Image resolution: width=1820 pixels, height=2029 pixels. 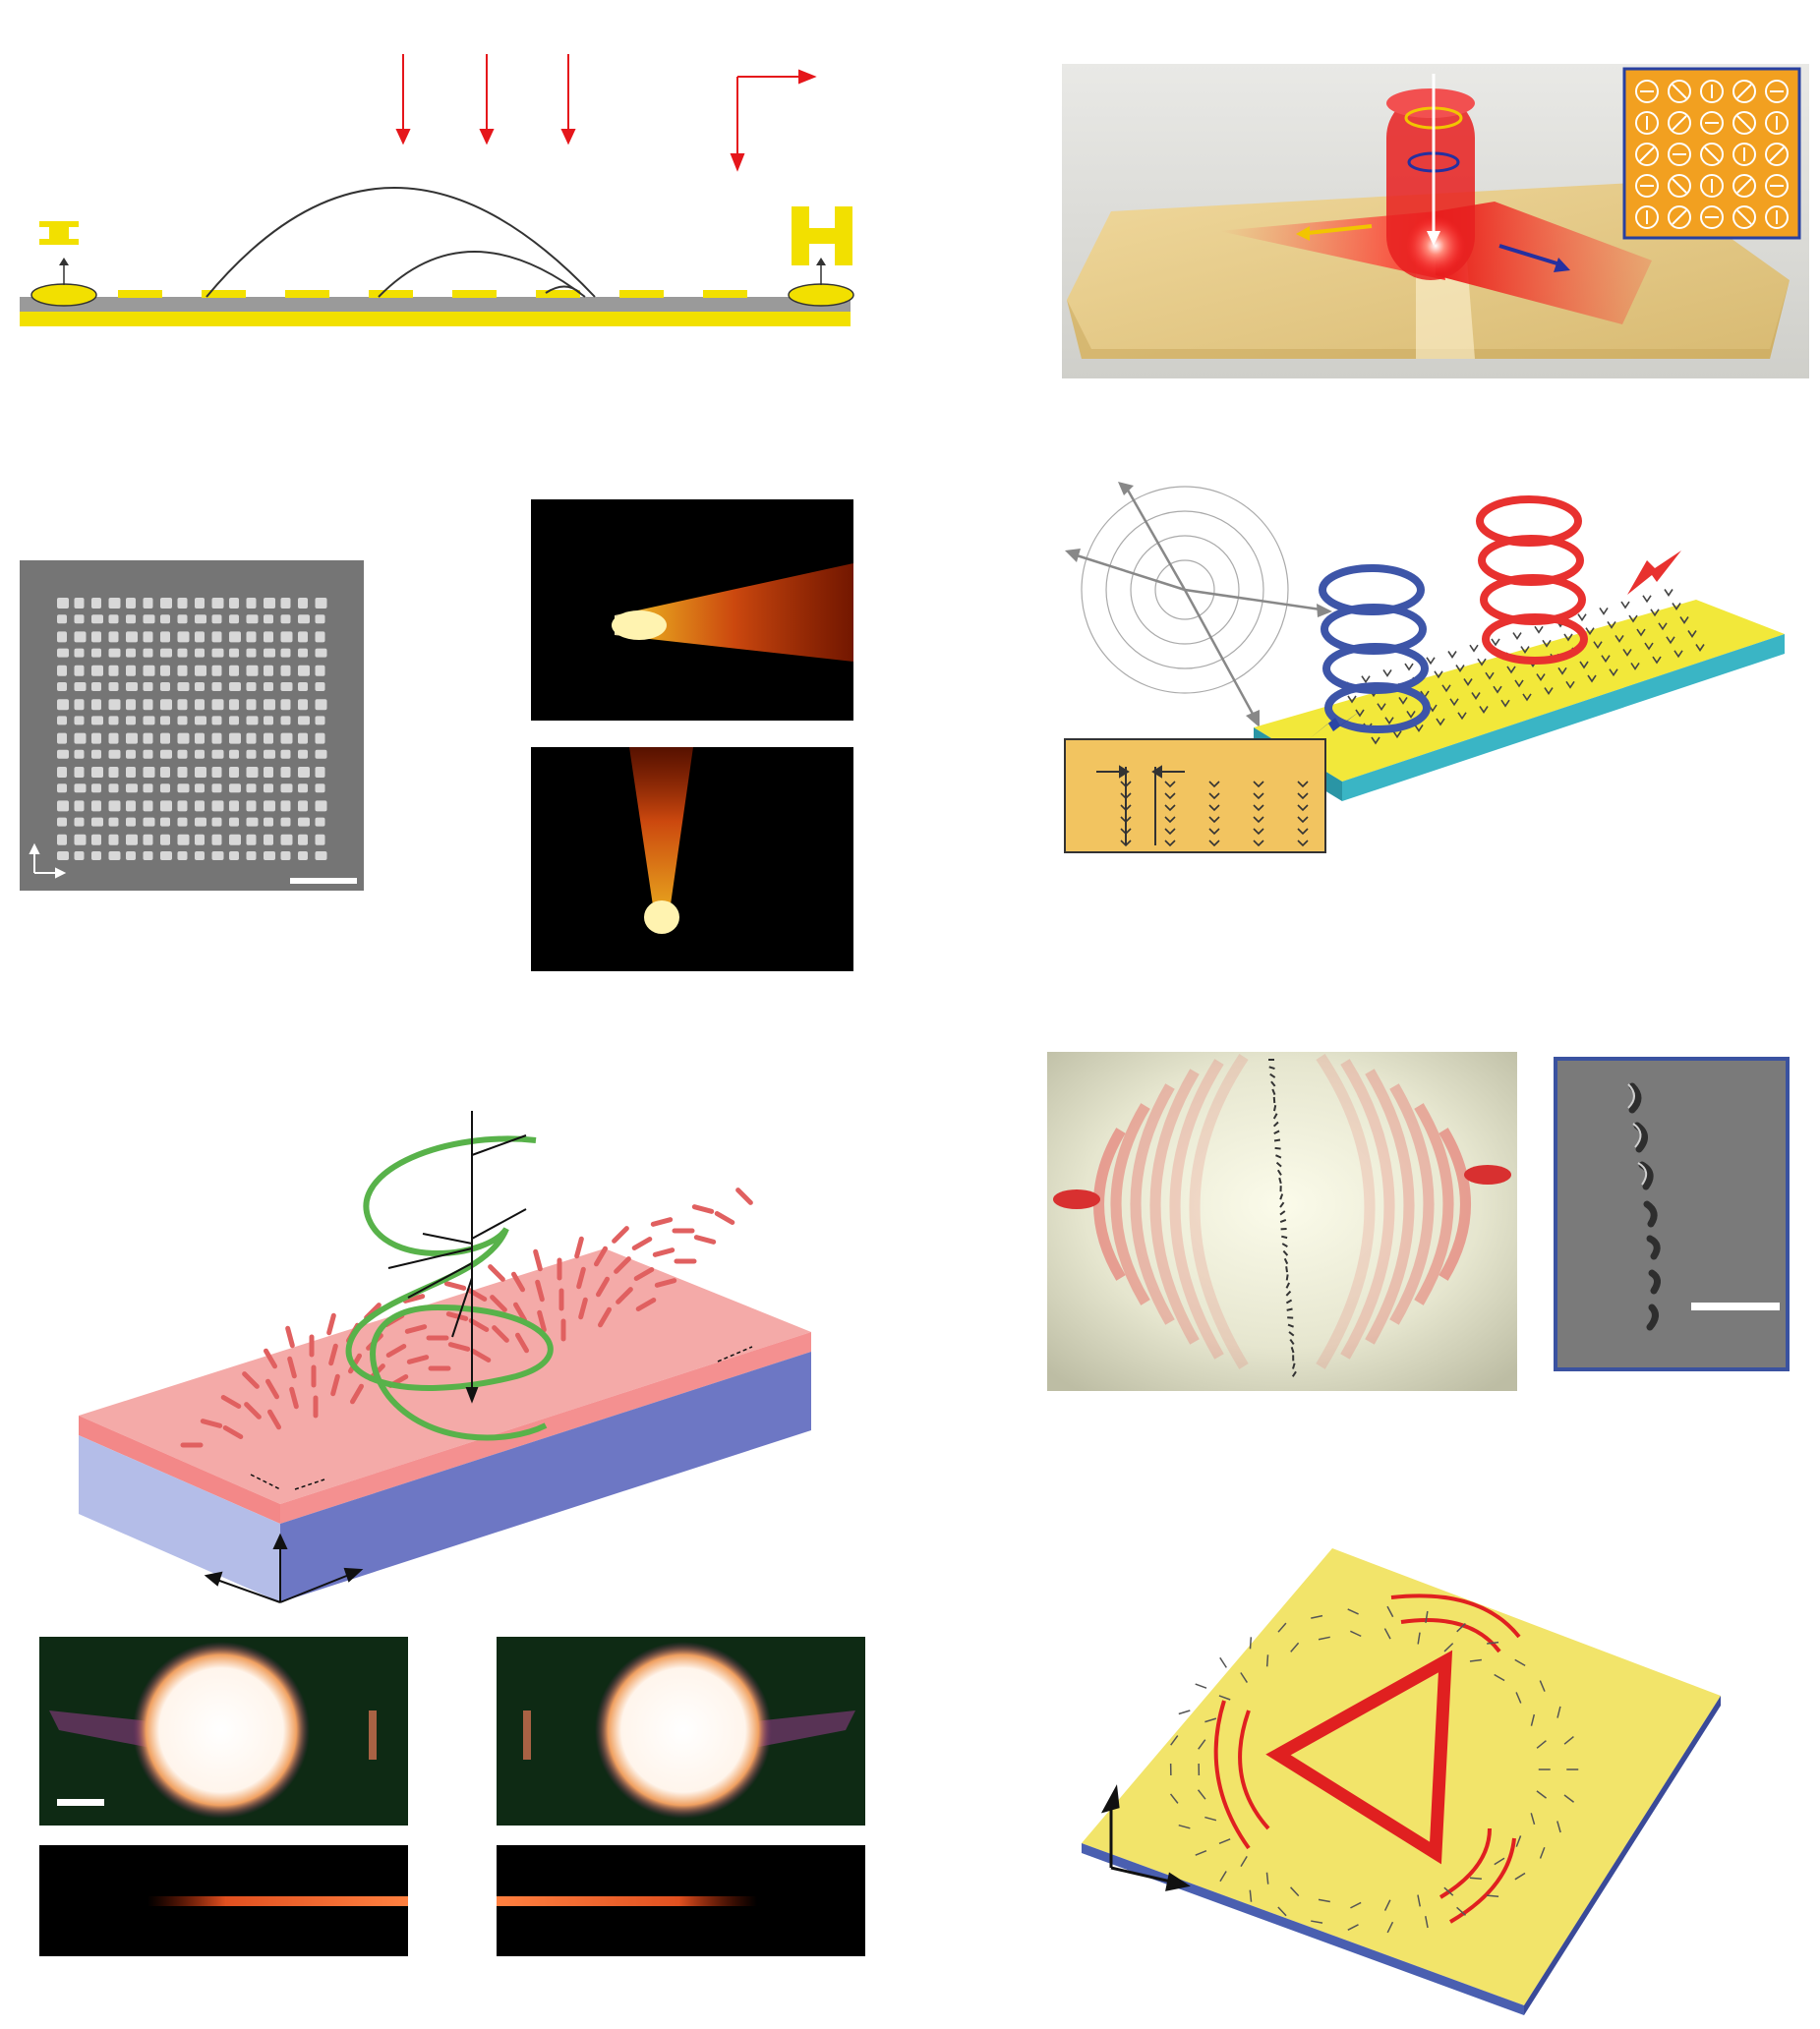 I want to click on wavefront-icon, so click(x=1282, y=1211).